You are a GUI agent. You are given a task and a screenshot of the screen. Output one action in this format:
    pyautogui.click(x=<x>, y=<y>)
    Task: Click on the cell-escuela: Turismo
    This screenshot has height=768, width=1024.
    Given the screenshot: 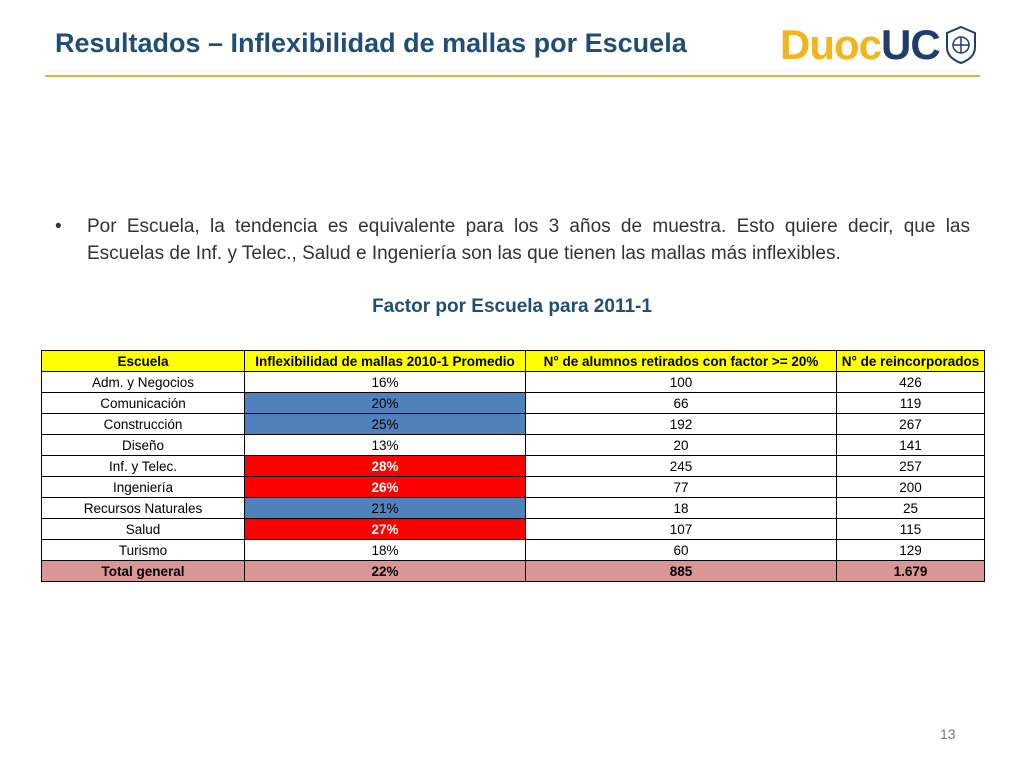 What is the action you would take?
    pyautogui.click(x=143, y=550)
    